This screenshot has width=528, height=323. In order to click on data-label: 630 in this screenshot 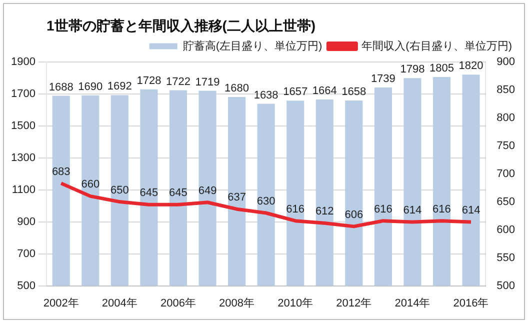, I will do `click(266, 202)`.